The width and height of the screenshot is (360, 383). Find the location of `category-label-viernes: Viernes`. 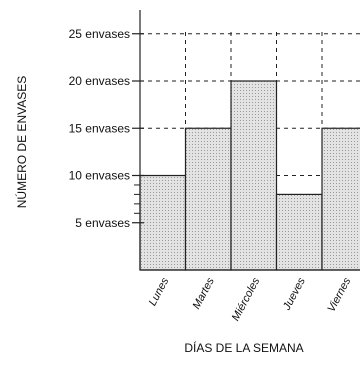

category-label-viernes: Viernes is located at coordinates (339, 294).